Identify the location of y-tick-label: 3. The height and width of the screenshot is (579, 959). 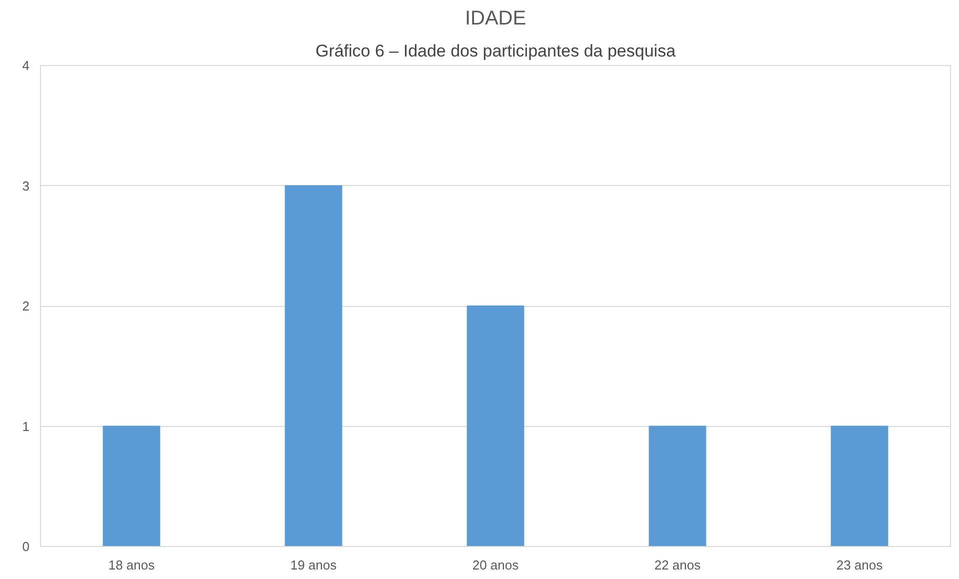
(26, 186).